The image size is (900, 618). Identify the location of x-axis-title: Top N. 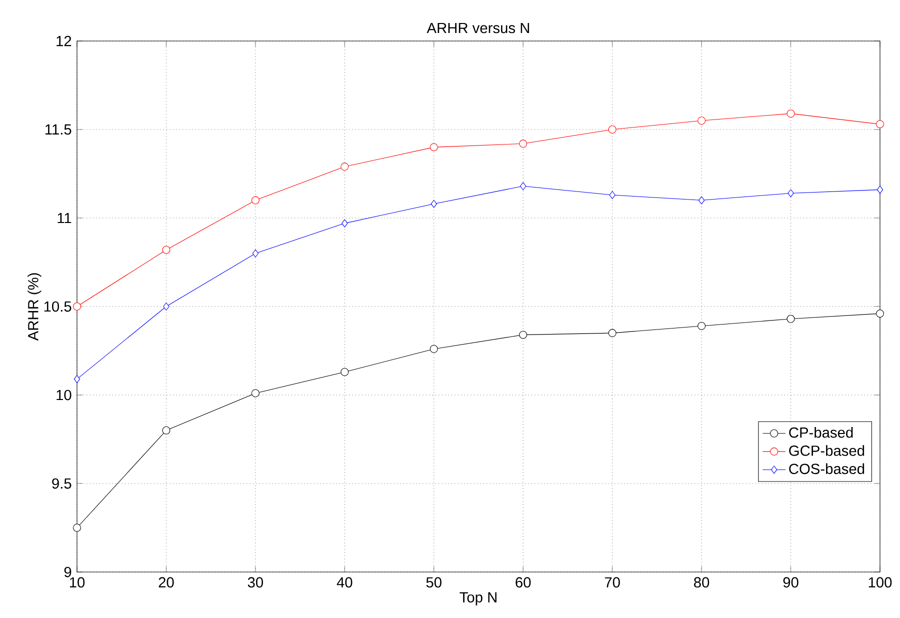
(478, 599).